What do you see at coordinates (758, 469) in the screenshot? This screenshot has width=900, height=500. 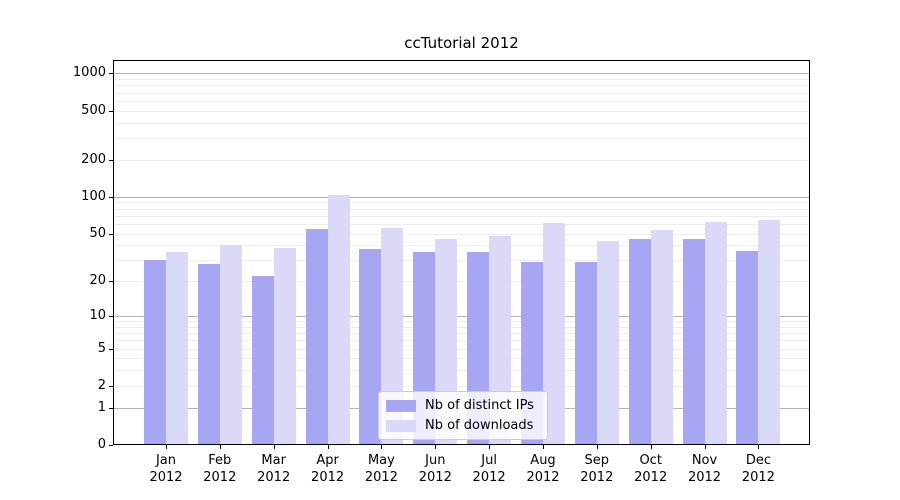 I see `x-tick-label-dec: Dec 2012` at bounding box center [758, 469].